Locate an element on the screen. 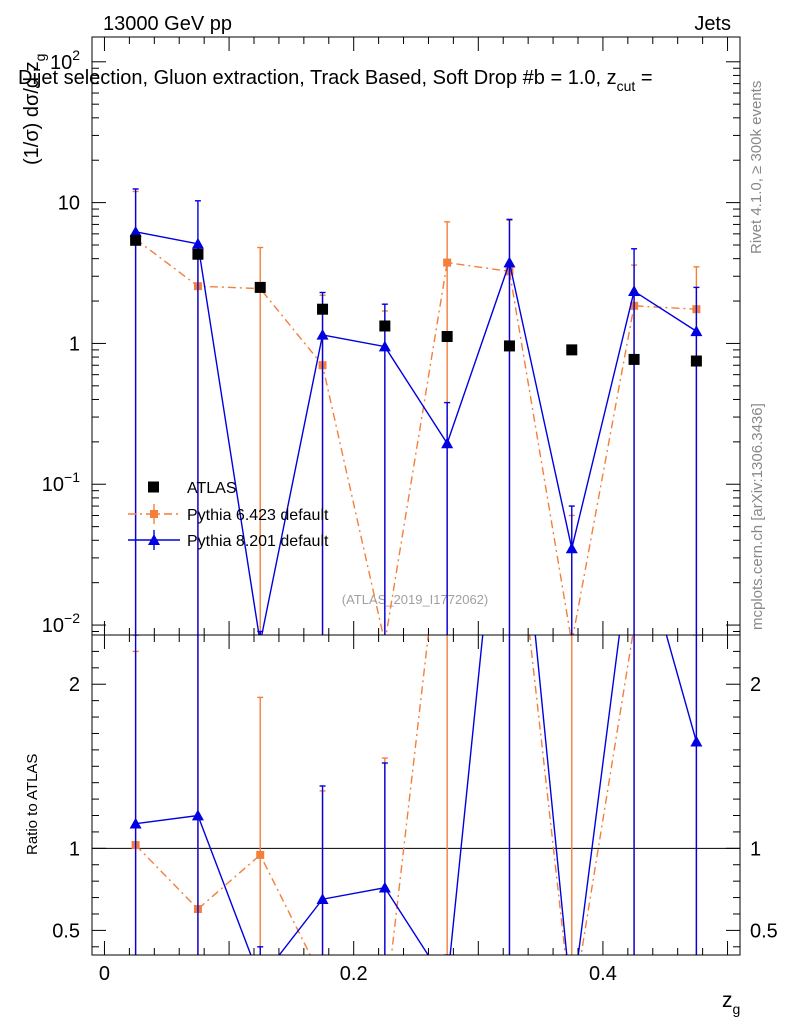  mcplots-label: mcplots.cern.ch [arXiv:1306.3436] is located at coordinates (757, 516).